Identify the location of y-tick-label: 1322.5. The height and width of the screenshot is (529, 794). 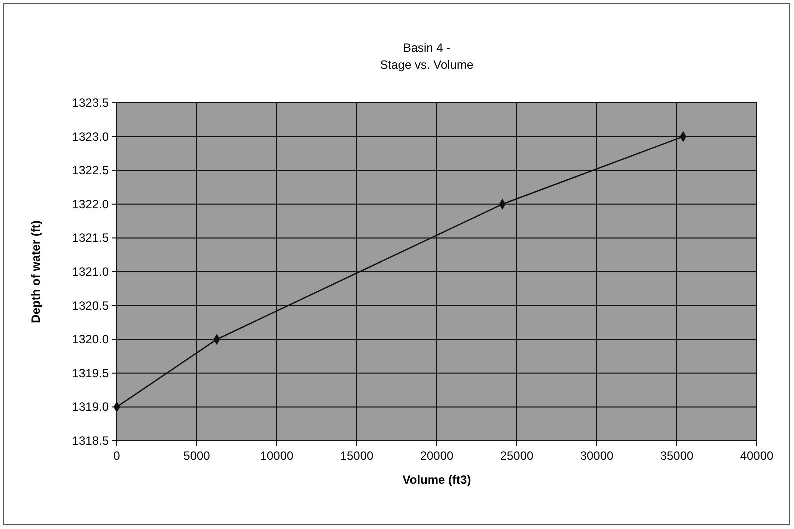
(91, 171).